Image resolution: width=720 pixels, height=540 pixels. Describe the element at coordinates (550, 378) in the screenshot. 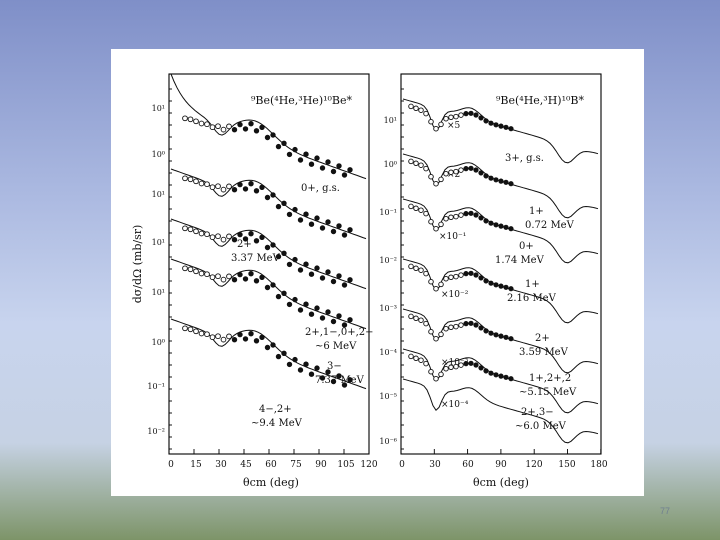

I see `right-state-label: 1+,2+,2` at that location.